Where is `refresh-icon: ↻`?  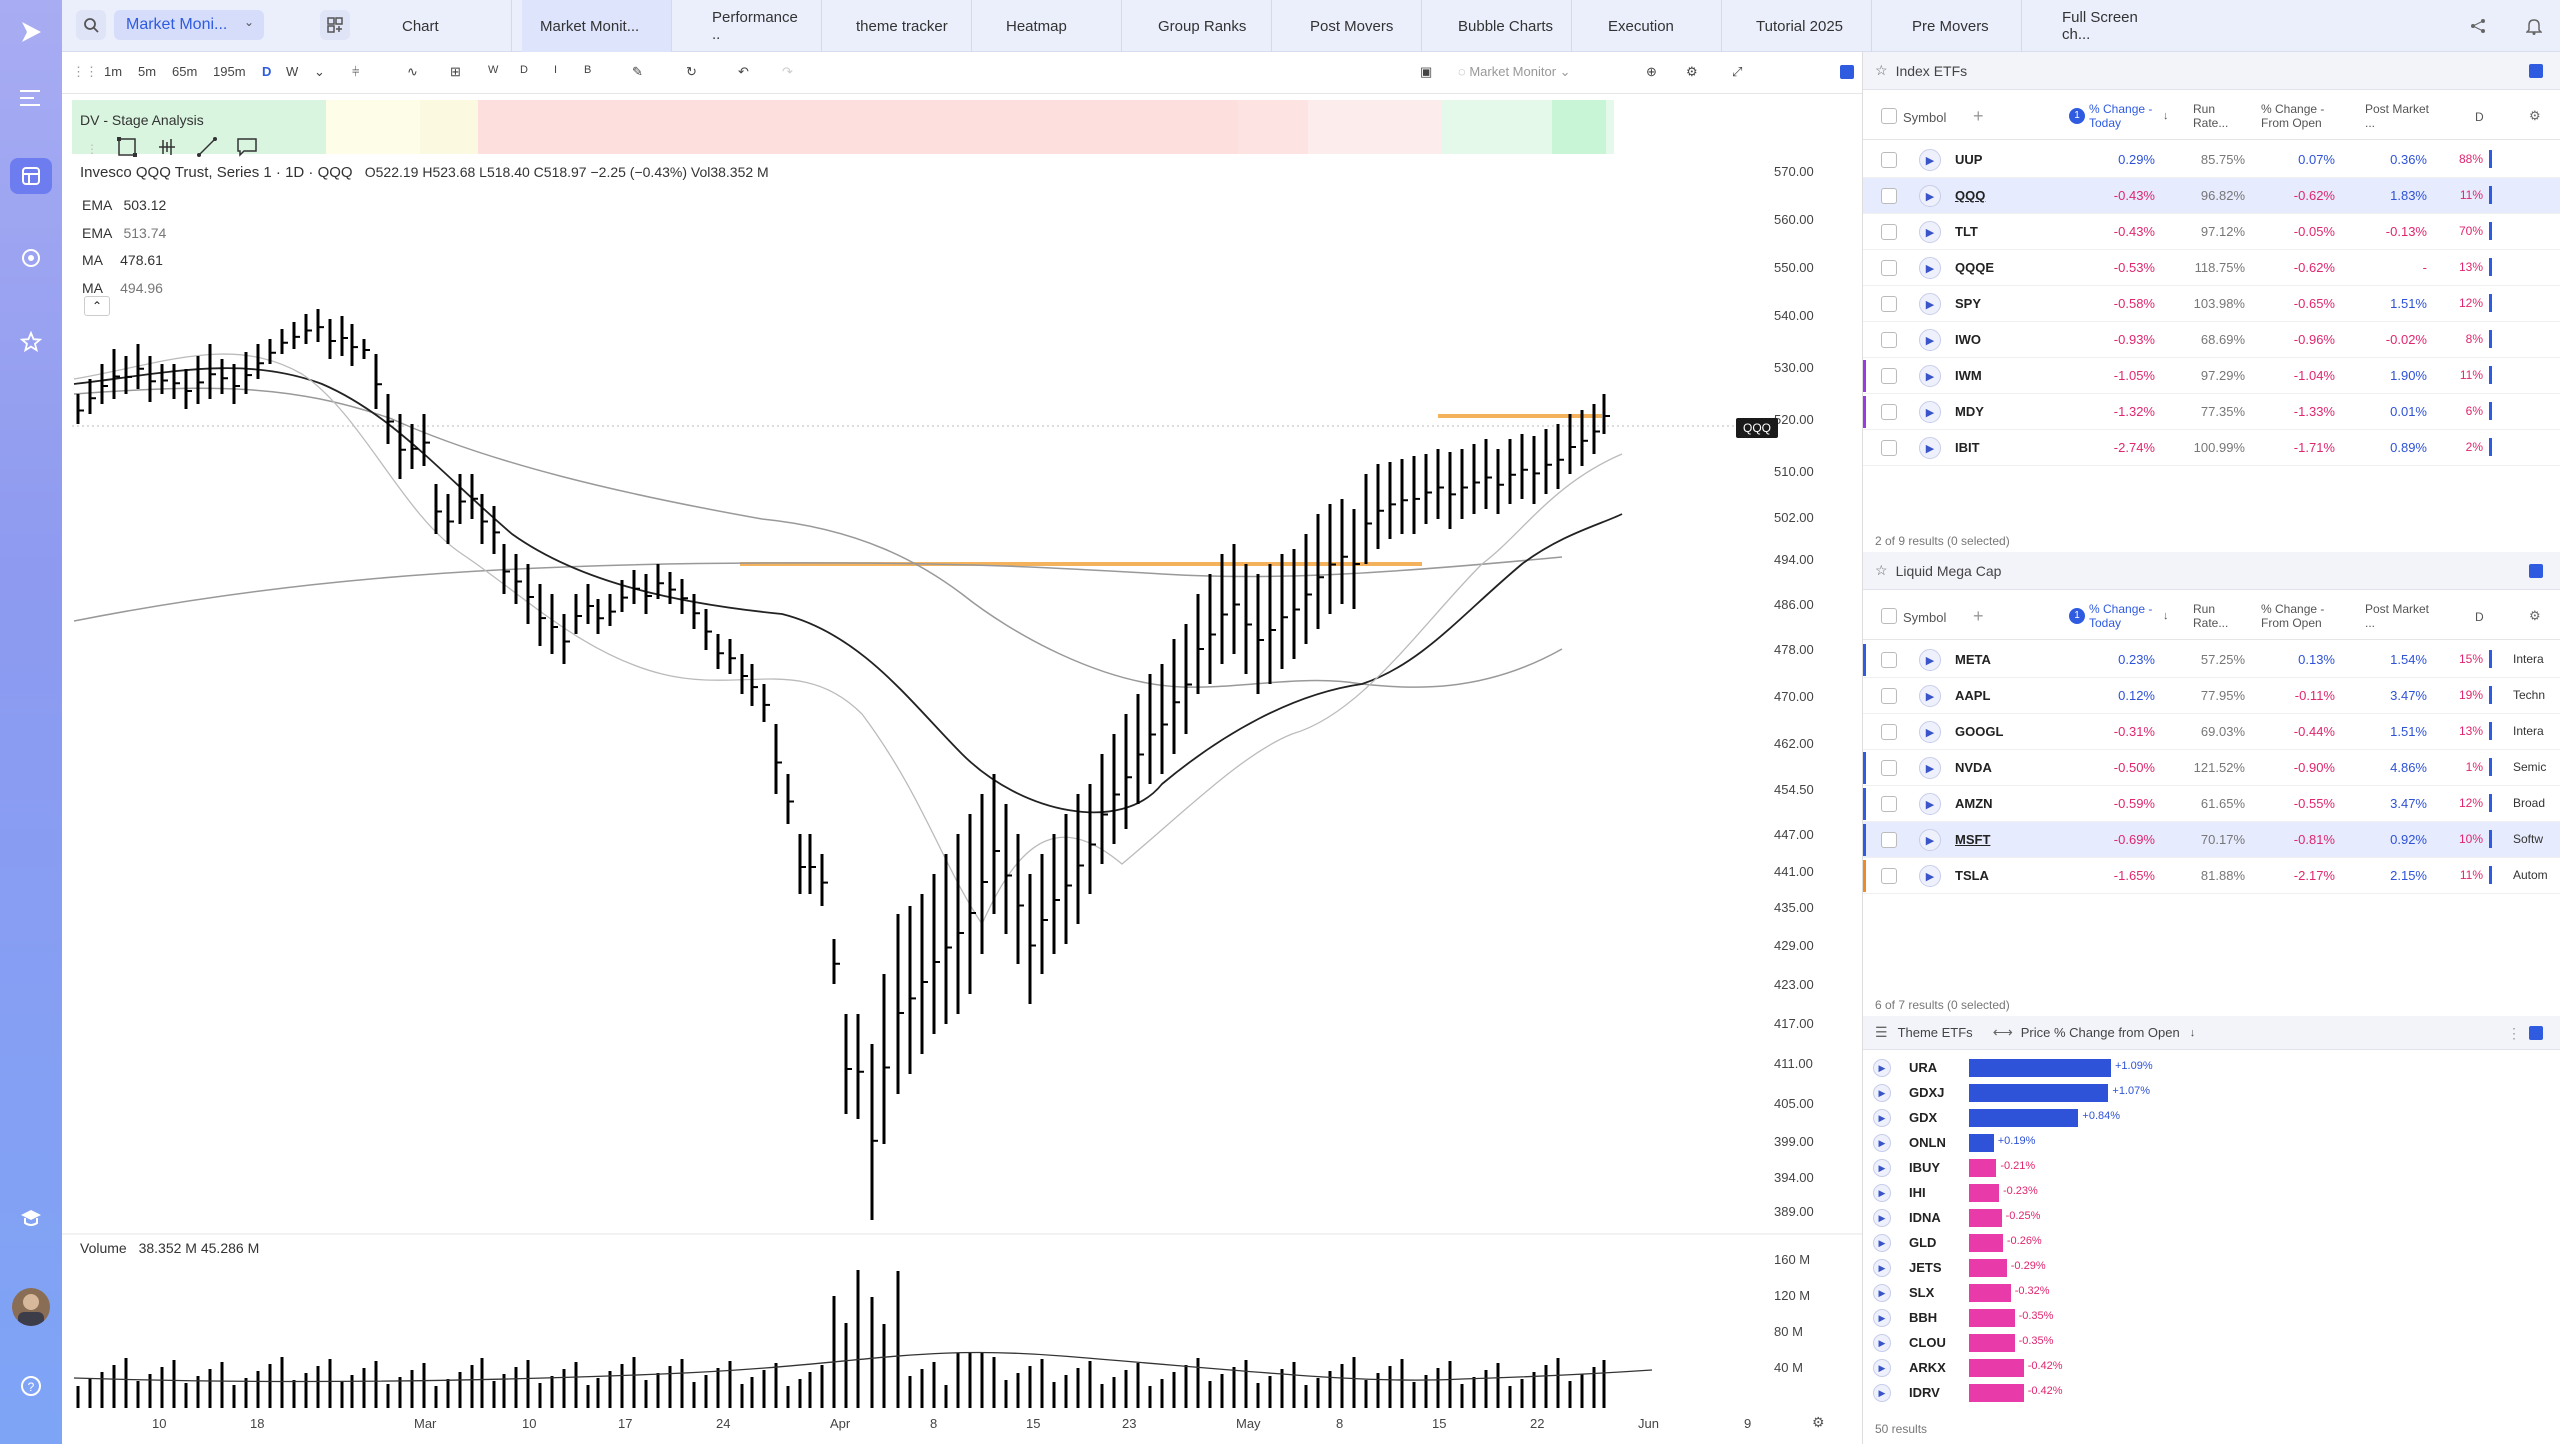 refresh-icon: ↻ is located at coordinates (691, 71).